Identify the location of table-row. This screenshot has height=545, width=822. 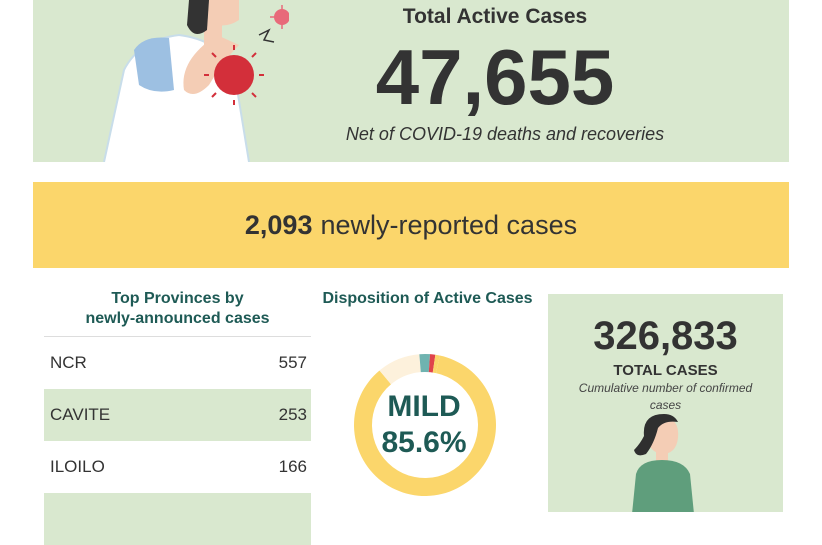
(177, 519).